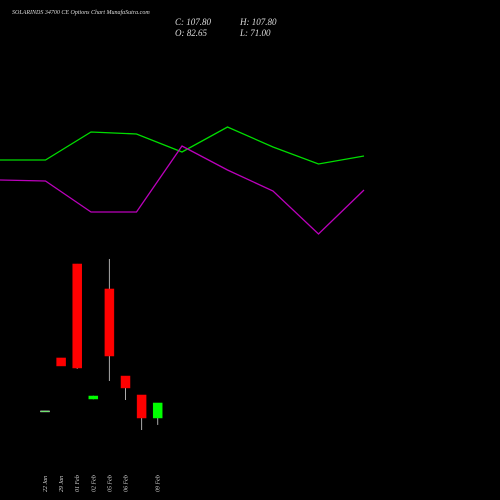 The image size is (500, 500). I want to click on info-close: C: 107.80, so click(193, 22).